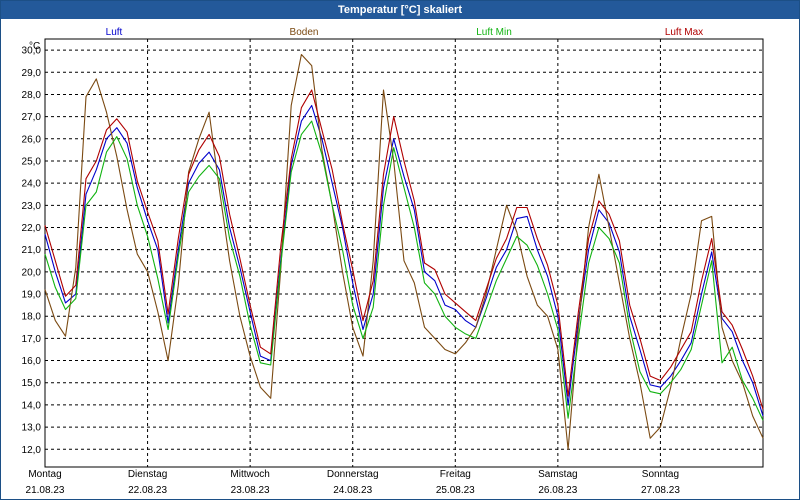  What do you see at coordinates (114, 32) in the screenshot?
I see `legend-entry: Luft` at bounding box center [114, 32].